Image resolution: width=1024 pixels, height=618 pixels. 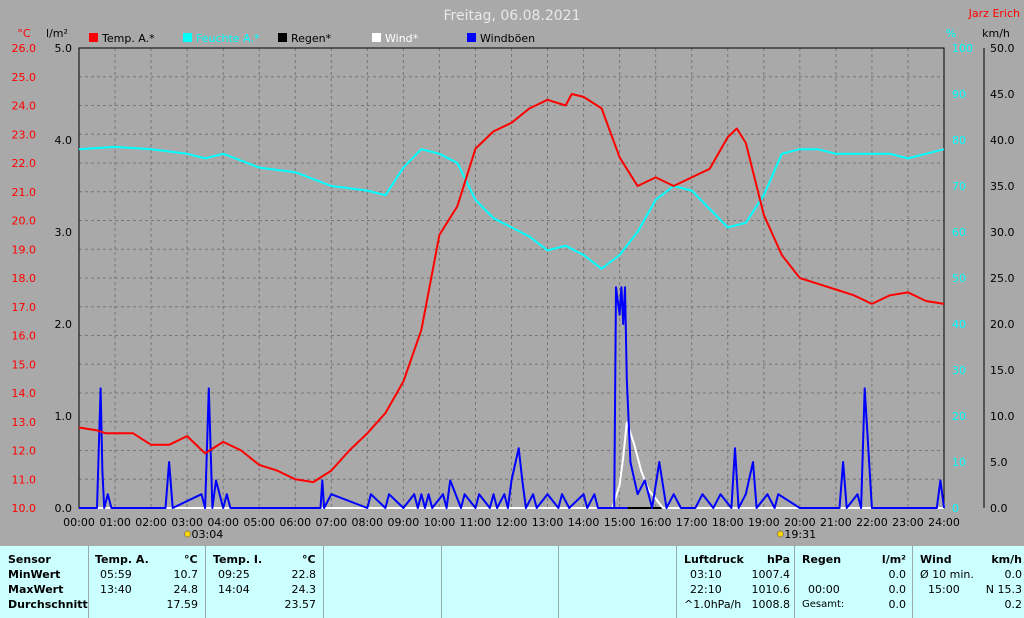 What do you see at coordinates (897, 574) in the screenshot?
I see `rain-row1: 0.0` at bounding box center [897, 574].